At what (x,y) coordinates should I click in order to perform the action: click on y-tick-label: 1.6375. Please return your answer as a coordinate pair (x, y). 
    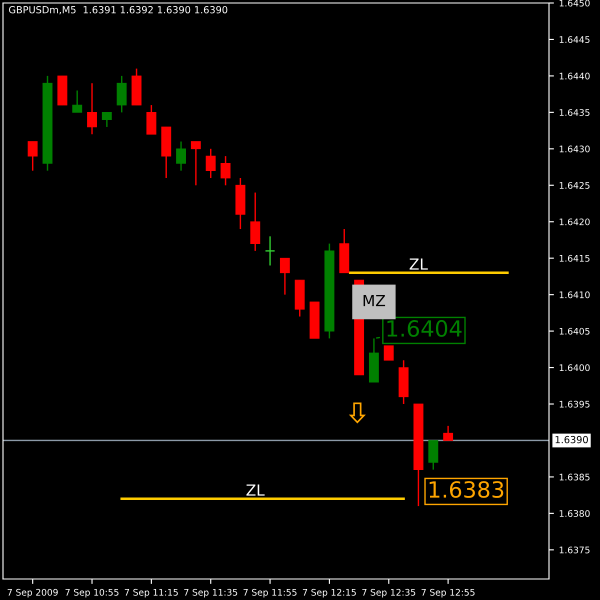
    Looking at the image, I should click on (575, 550).